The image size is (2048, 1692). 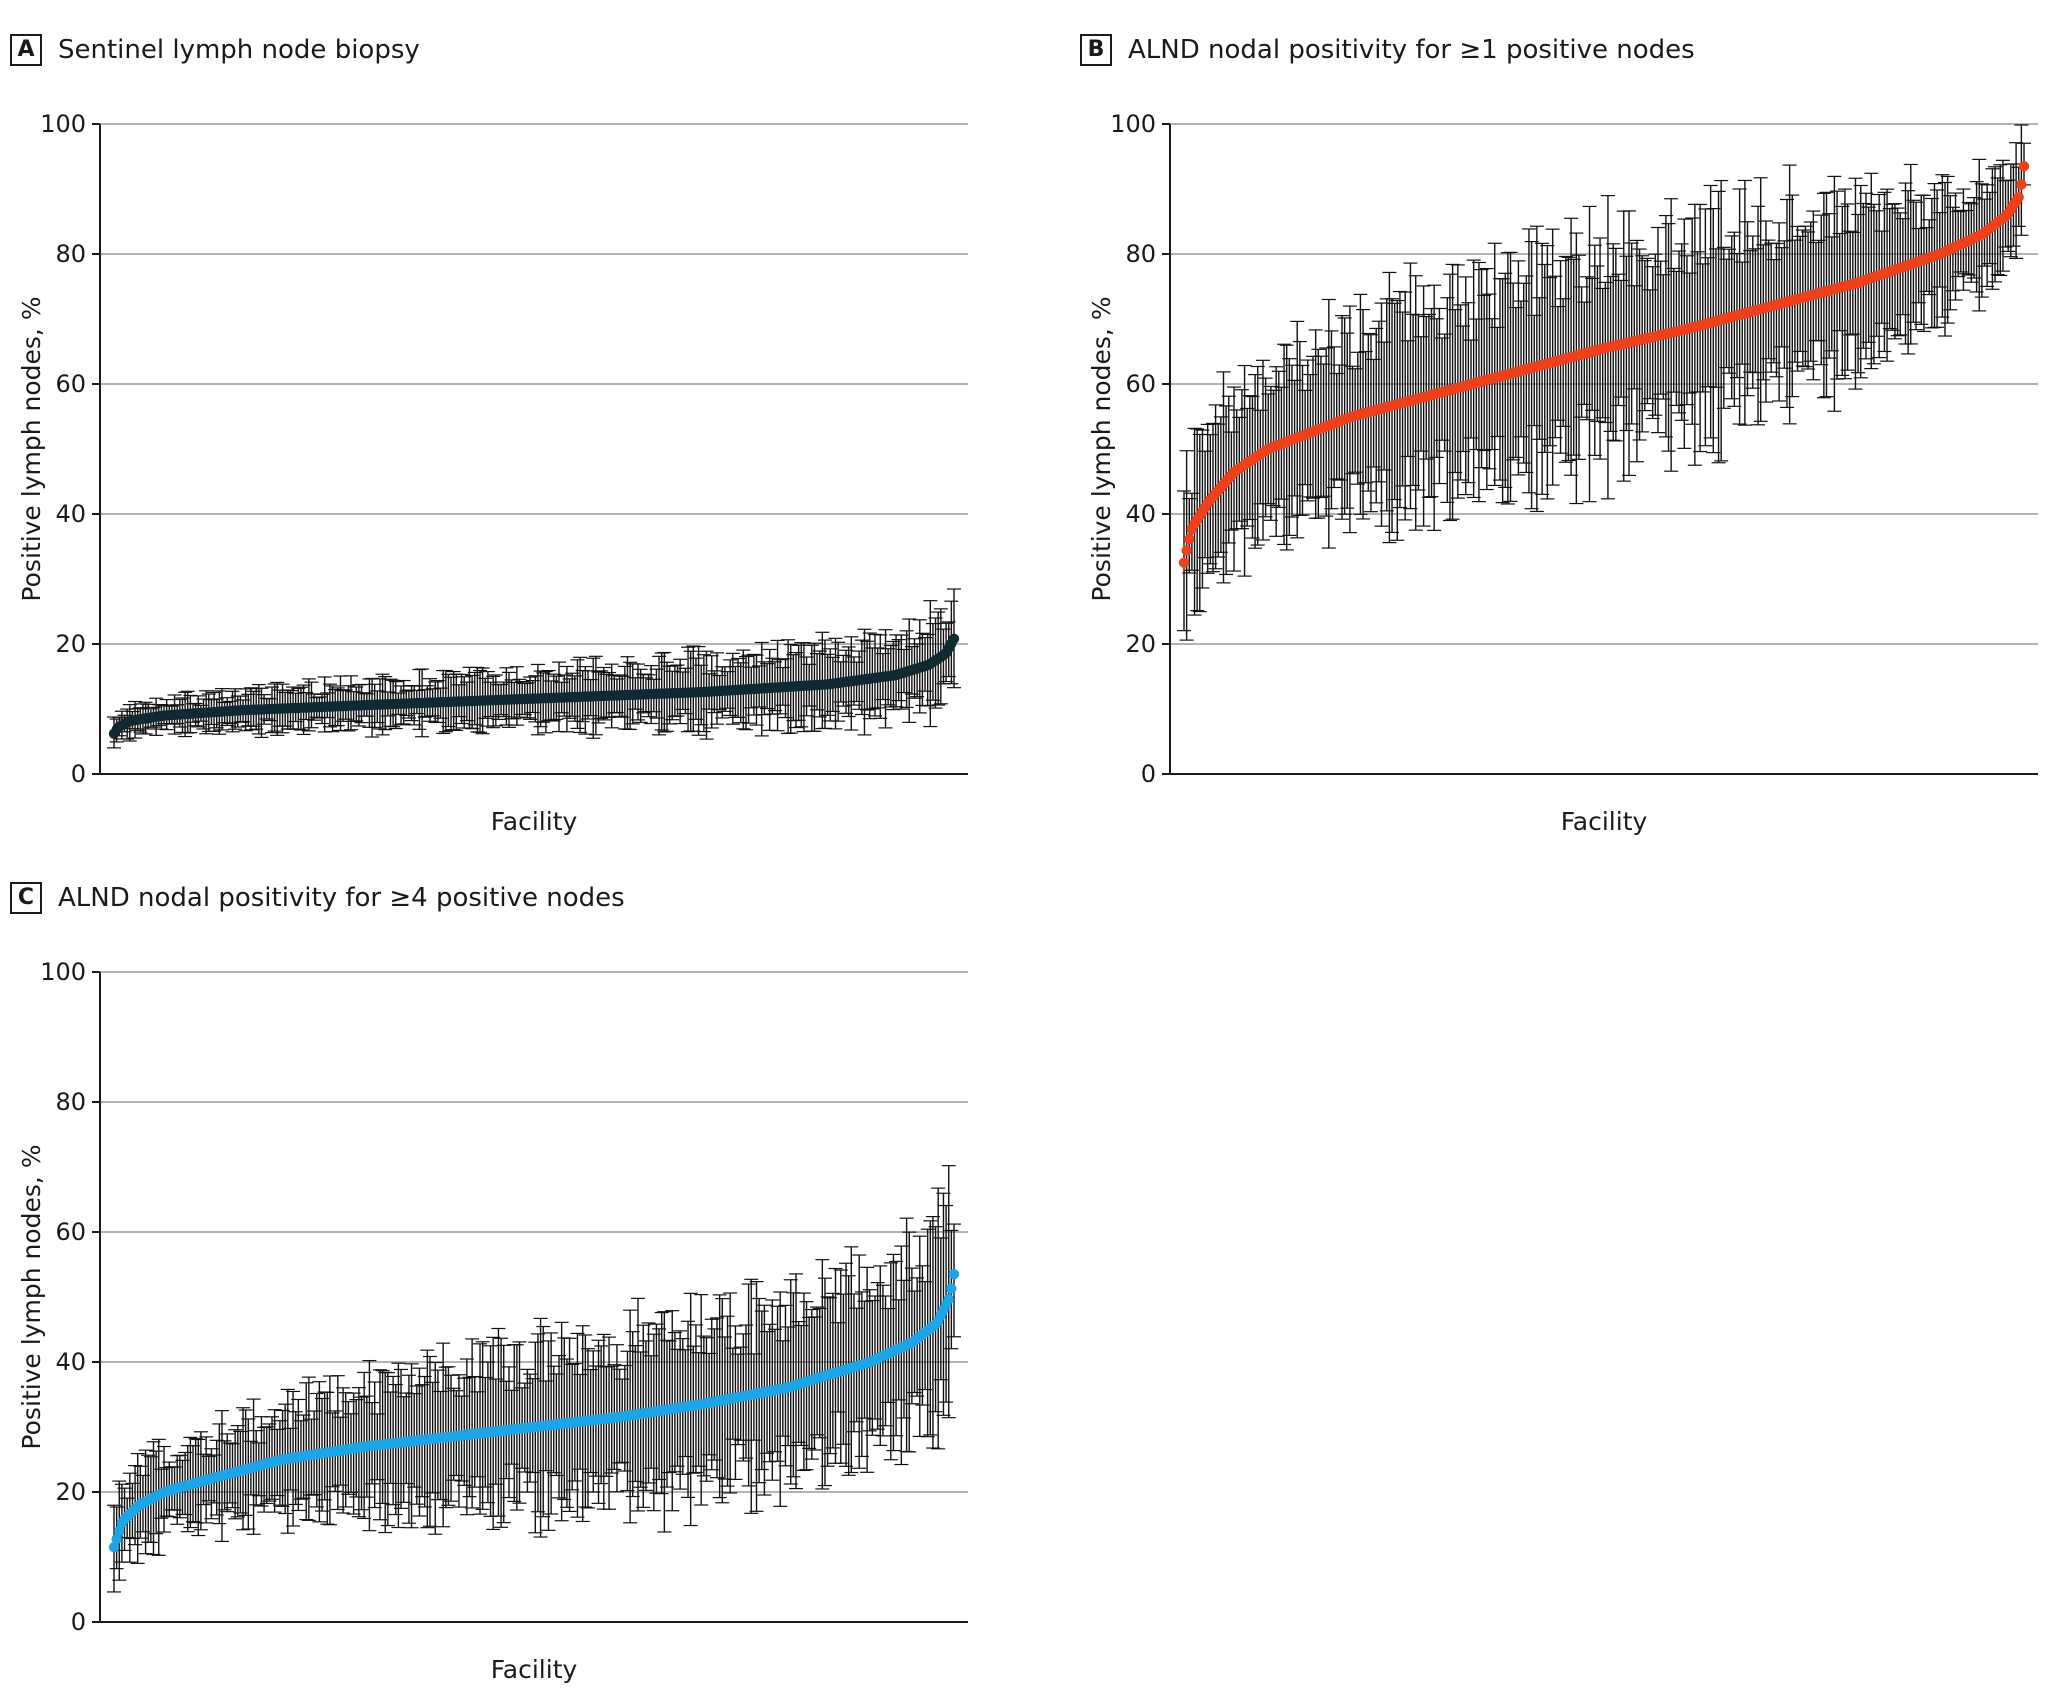 I want to click on panel-b-letter: B, so click(x=1096, y=50).